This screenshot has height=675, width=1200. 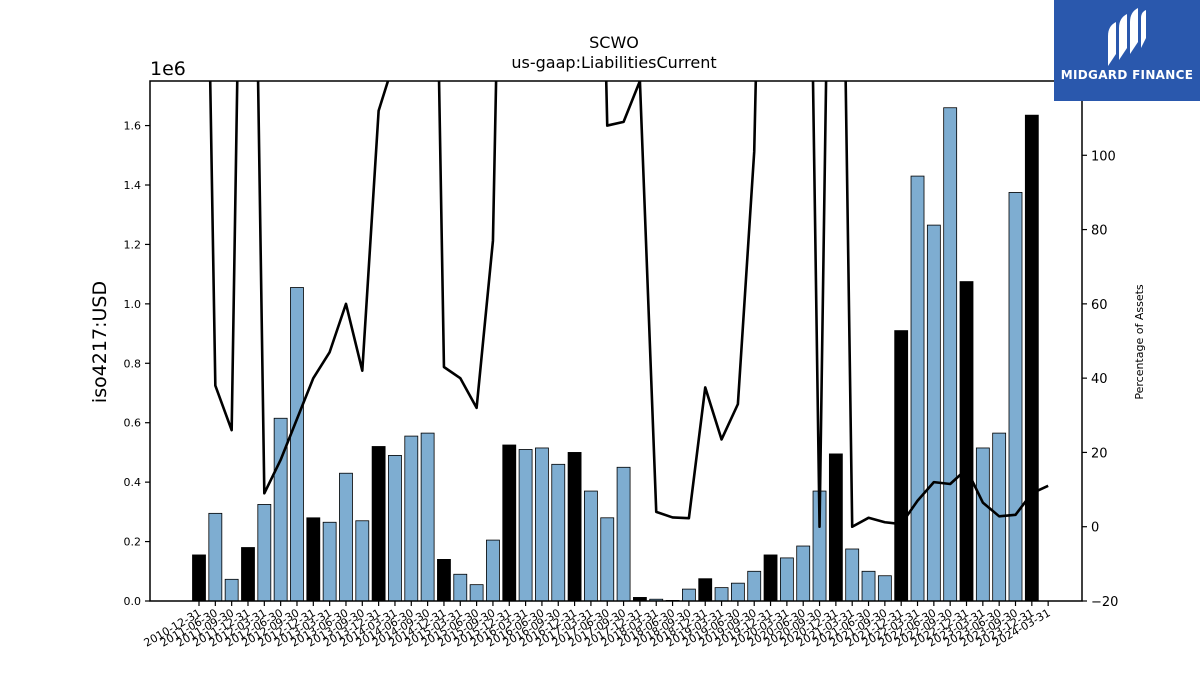 I want to click on chart-title: SCWO, so click(x=614, y=42).